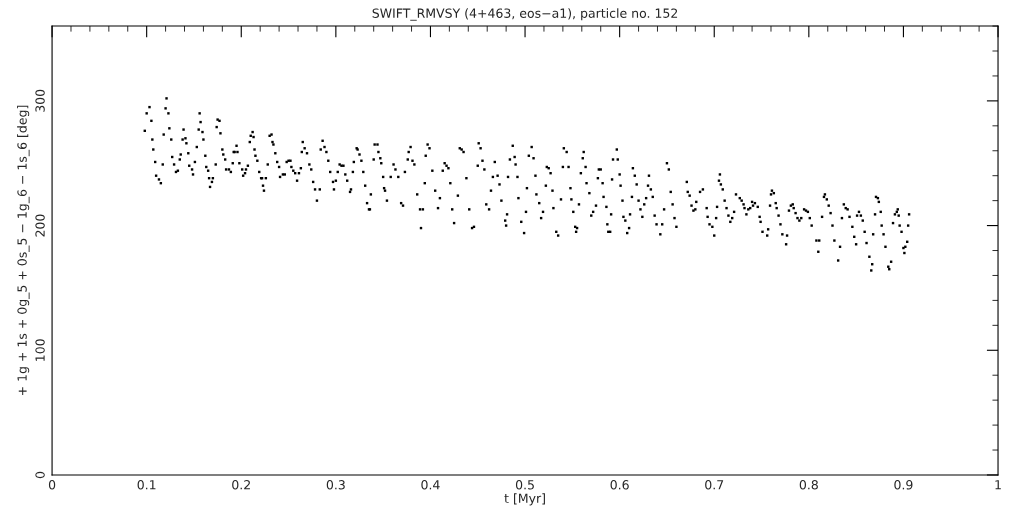 The height and width of the screenshot is (511, 1021). Describe the element at coordinates (808, 485) in the screenshot. I see `x-tick-label: 0.8` at that location.